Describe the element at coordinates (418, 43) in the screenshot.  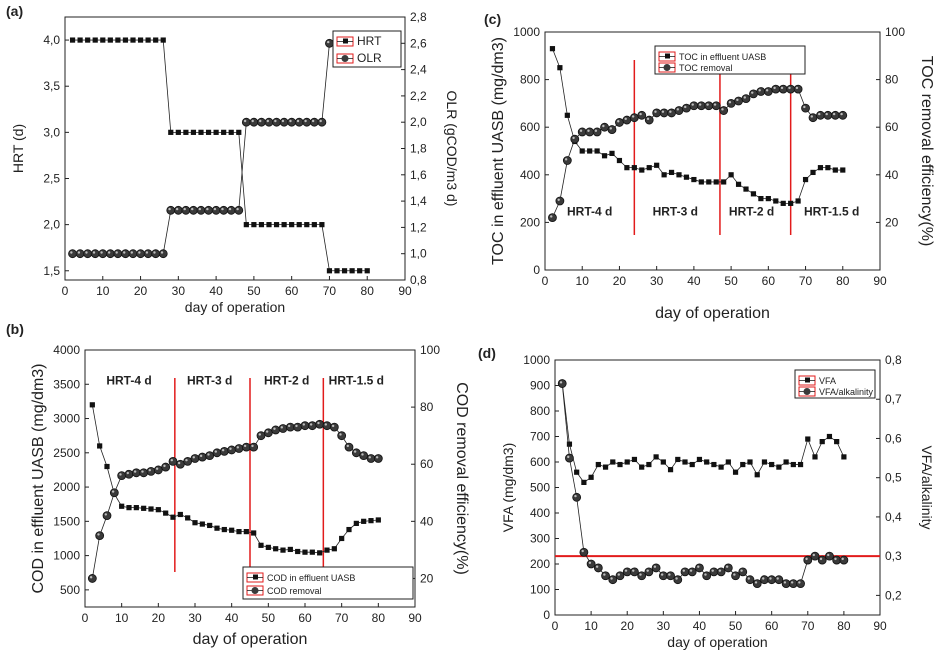
I see `y2-tick-label: 2,6` at that location.